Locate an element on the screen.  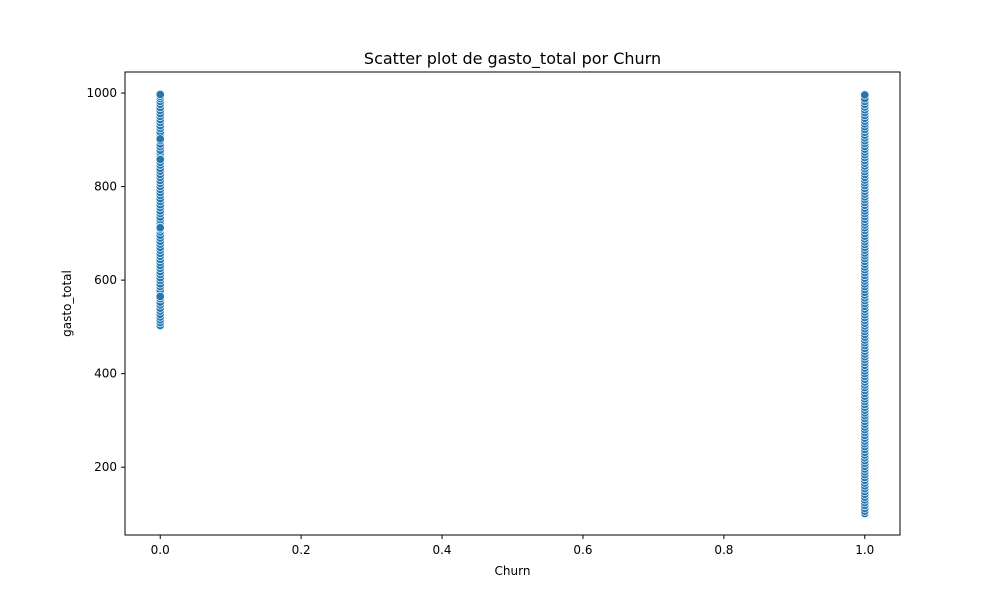
y-tick-label: 1000 is located at coordinates (101, 93).